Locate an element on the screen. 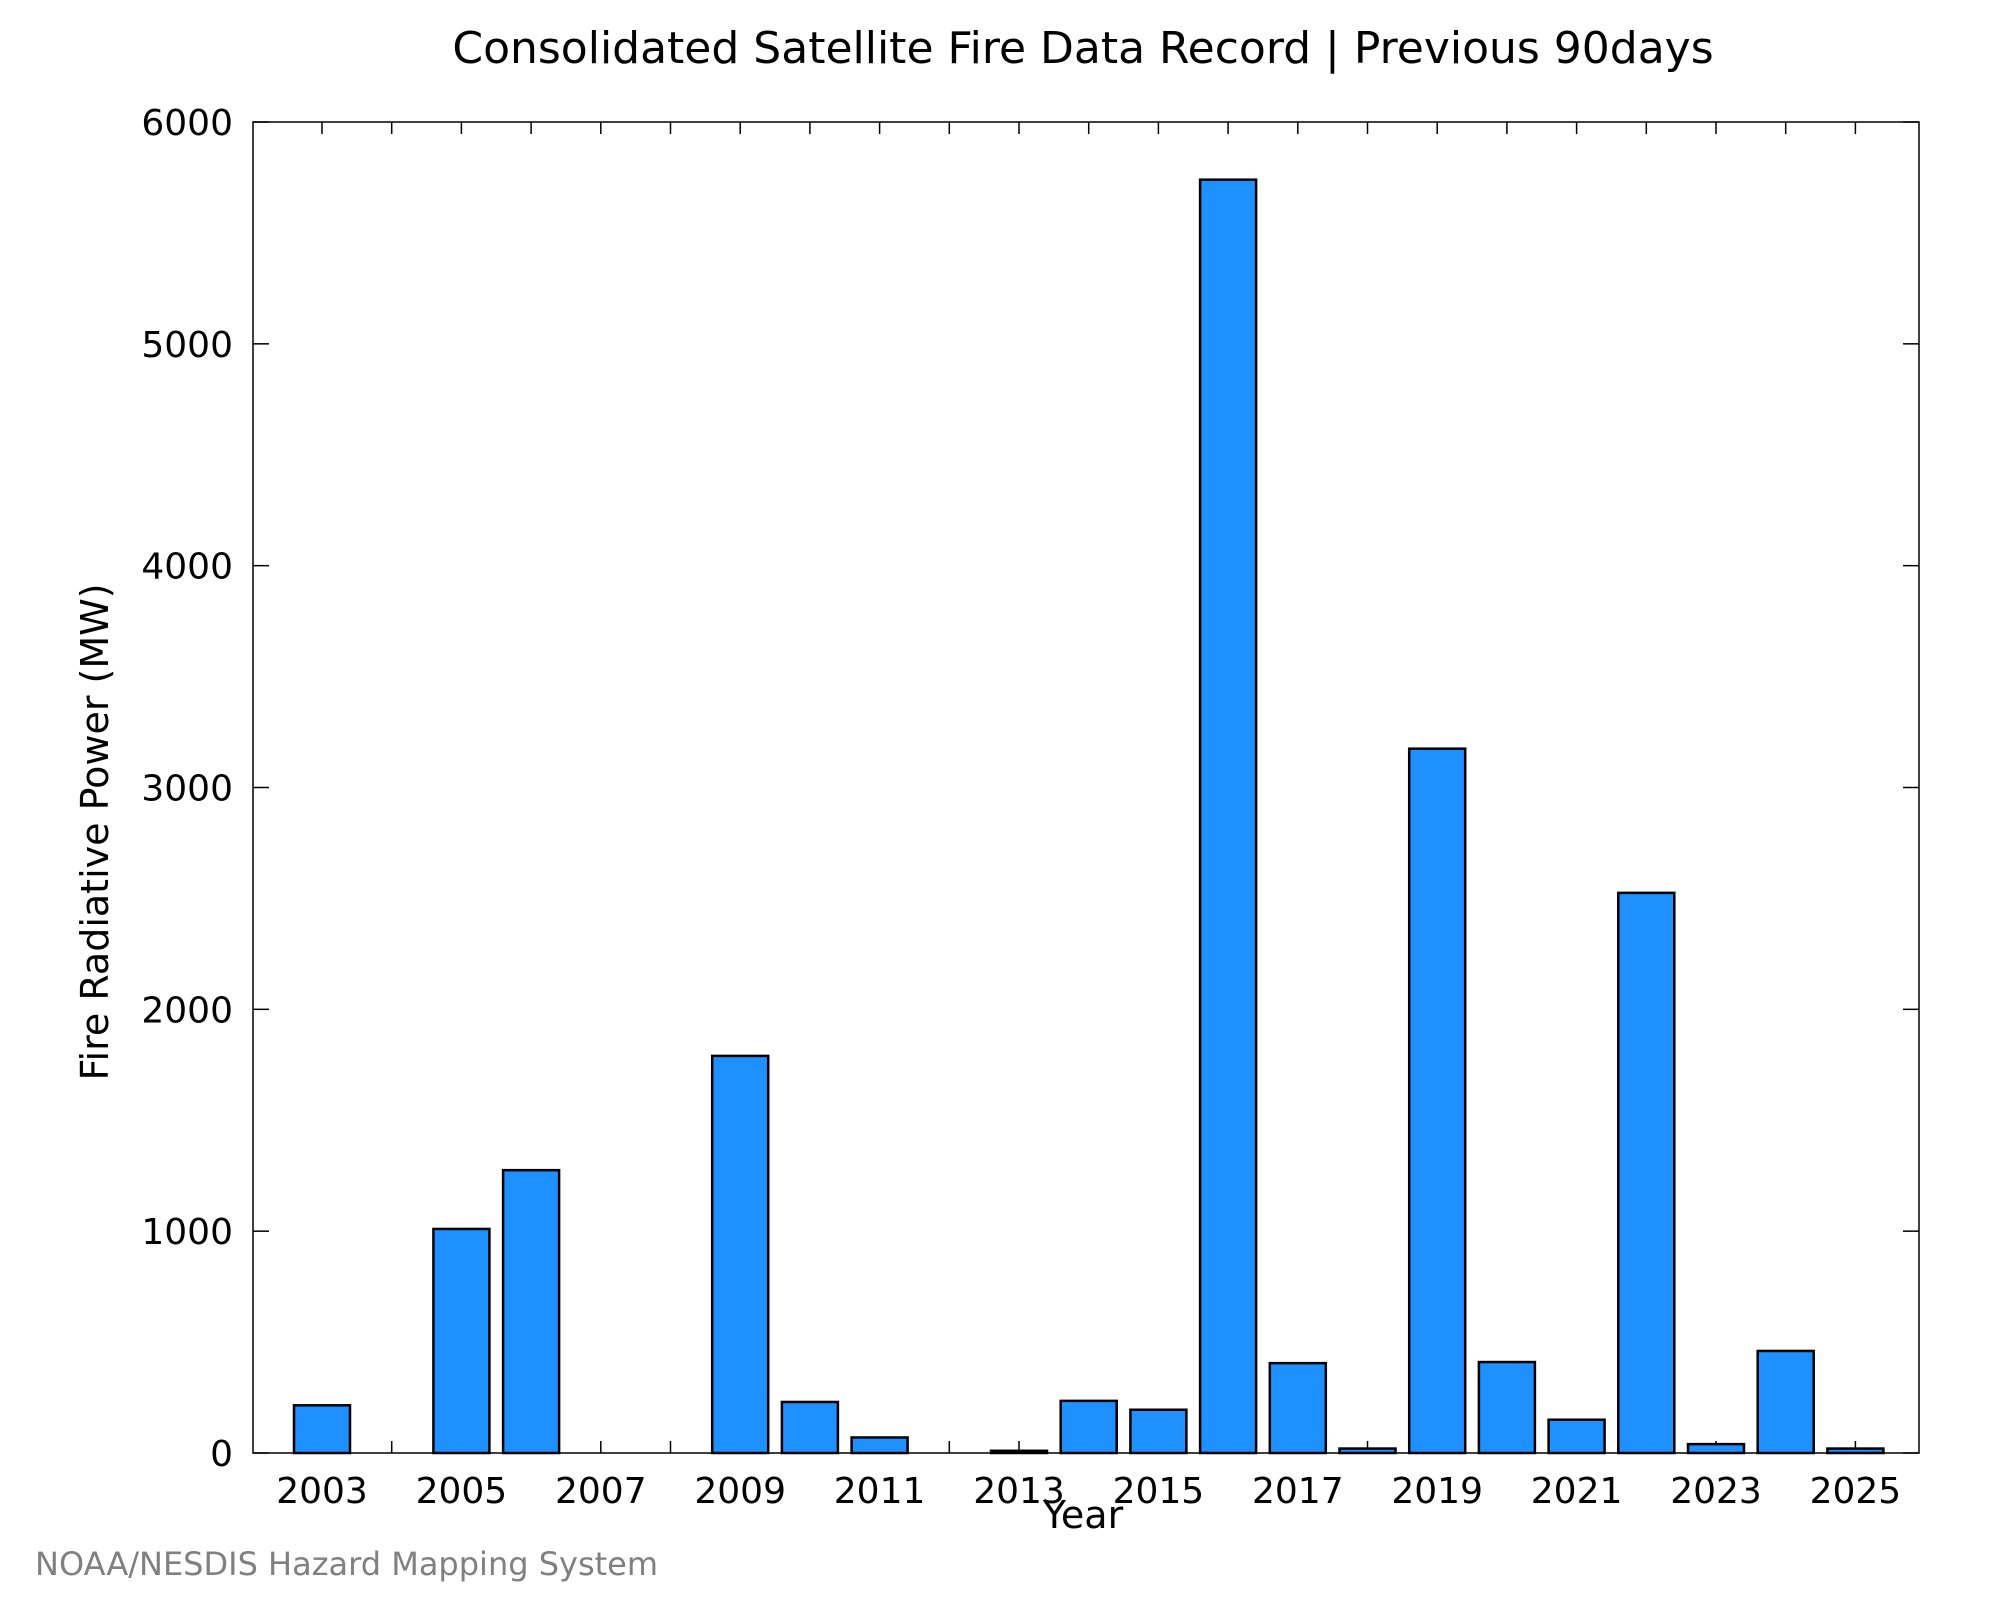  bar-2024 is located at coordinates (1785, 1402).